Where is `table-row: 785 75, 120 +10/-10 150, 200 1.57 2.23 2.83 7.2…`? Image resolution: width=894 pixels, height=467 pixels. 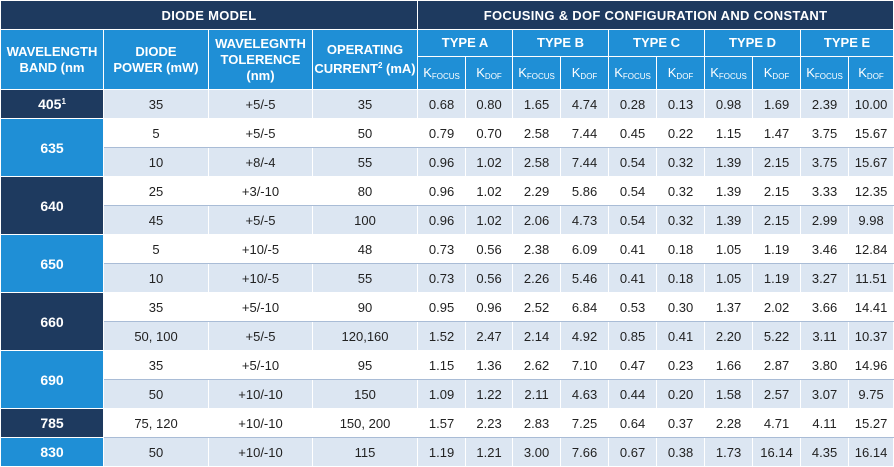
table-row: 785 75, 120 +10/-10 150, 200 1.57 2.23 2.83 7.2… is located at coordinates (447, 423).